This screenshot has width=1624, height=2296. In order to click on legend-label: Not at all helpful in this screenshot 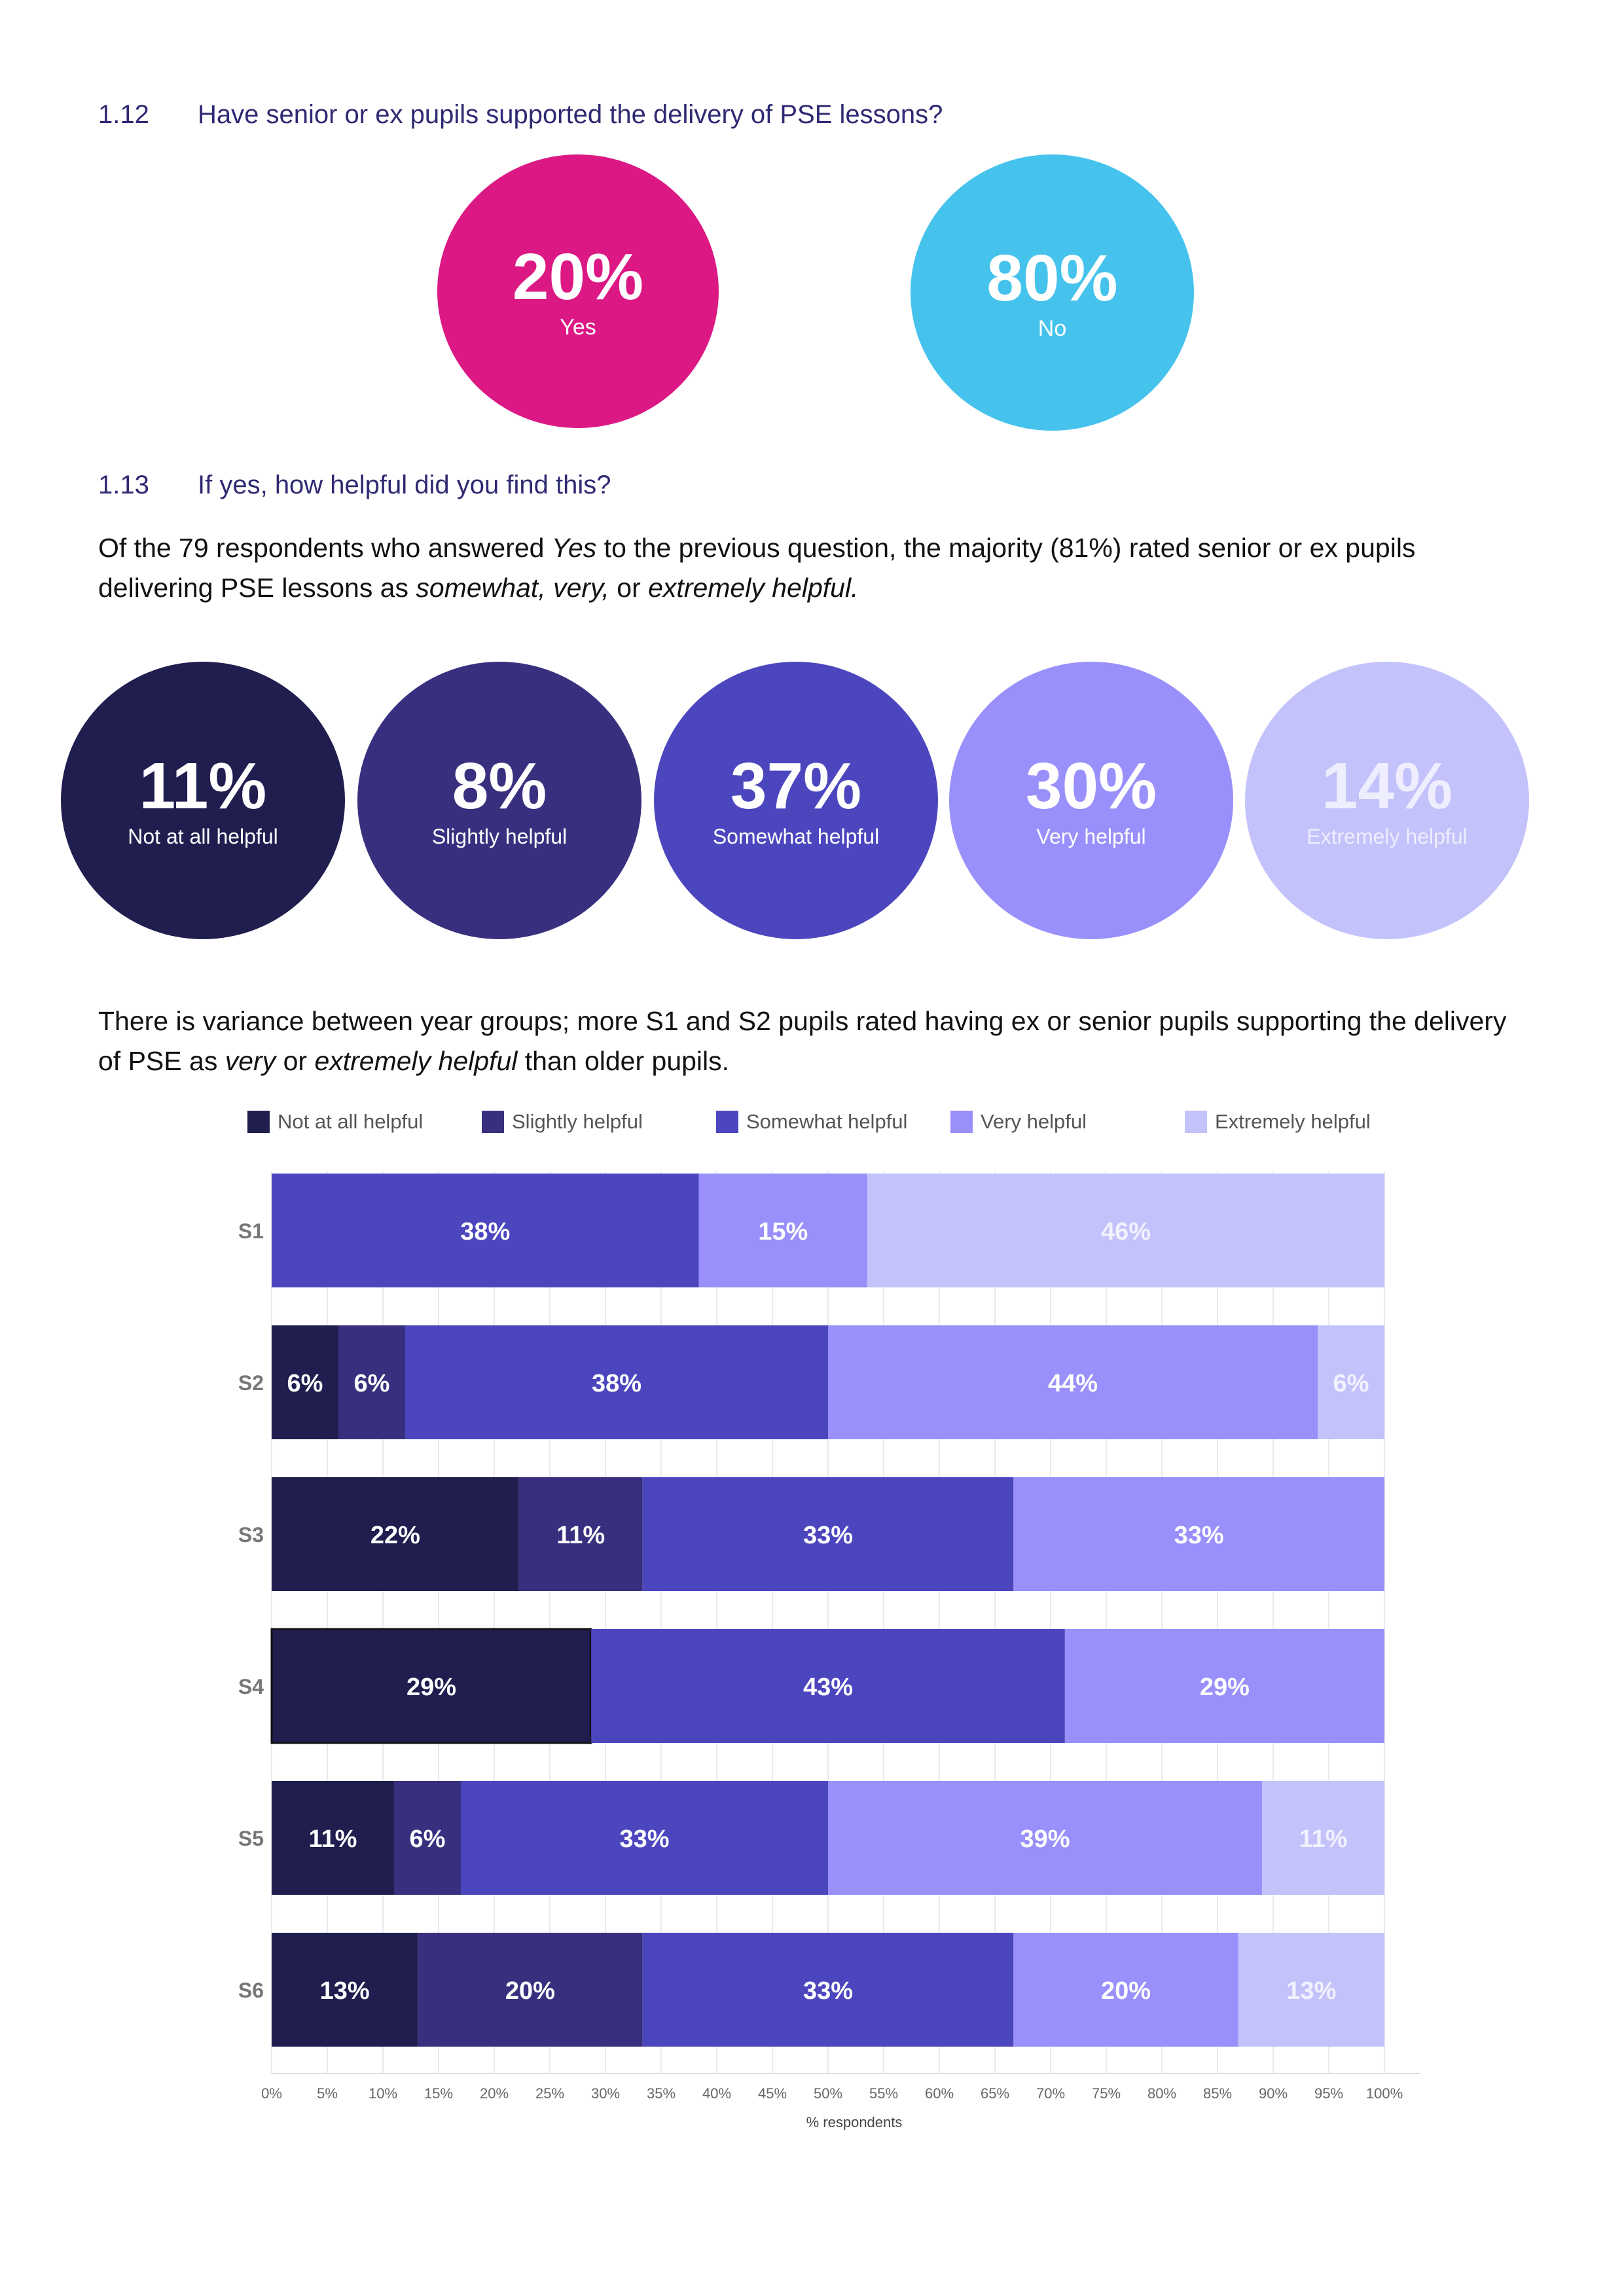, I will do `click(351, 1121)`.